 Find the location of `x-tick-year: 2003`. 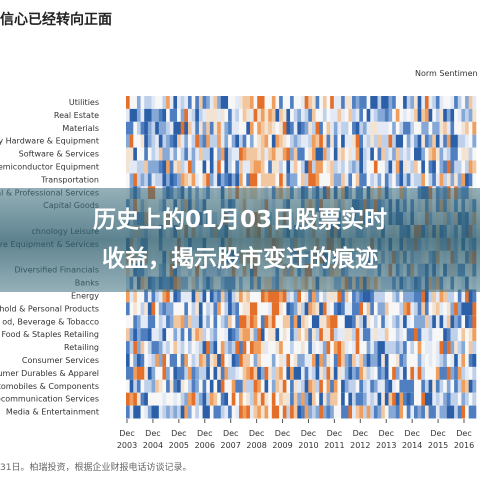

x-tick-year: 2003 is located at coordinates (127, 445).